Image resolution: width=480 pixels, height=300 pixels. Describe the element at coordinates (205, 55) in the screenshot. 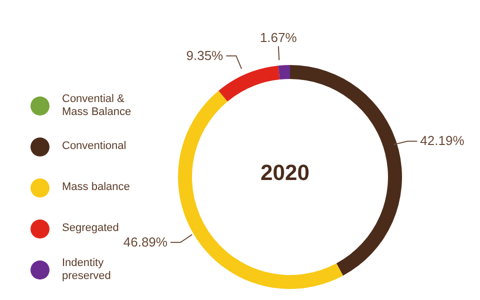

I see `data-label: 9.35%` at that location.